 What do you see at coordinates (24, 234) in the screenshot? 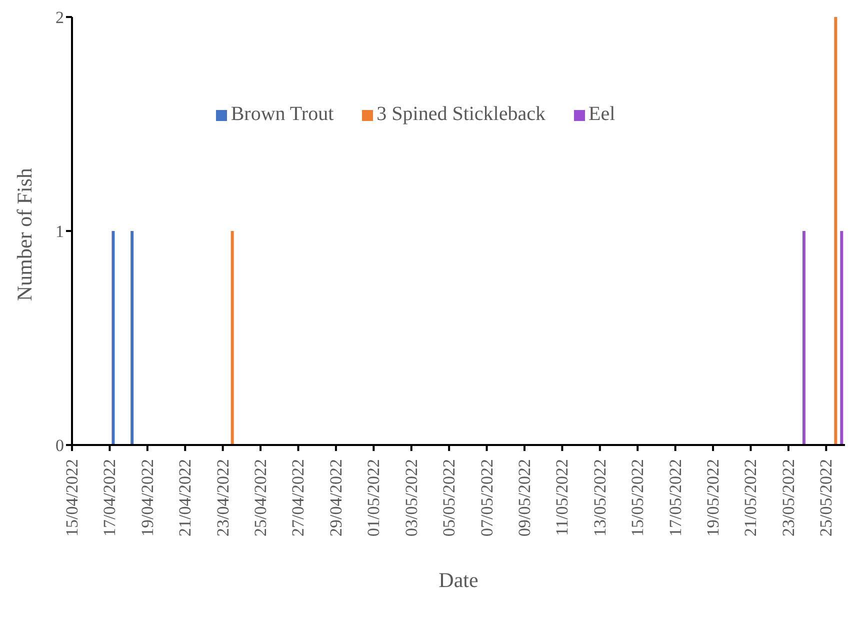
I see `y-axis-title: Number of Fish` at bounding box center [24, 234].